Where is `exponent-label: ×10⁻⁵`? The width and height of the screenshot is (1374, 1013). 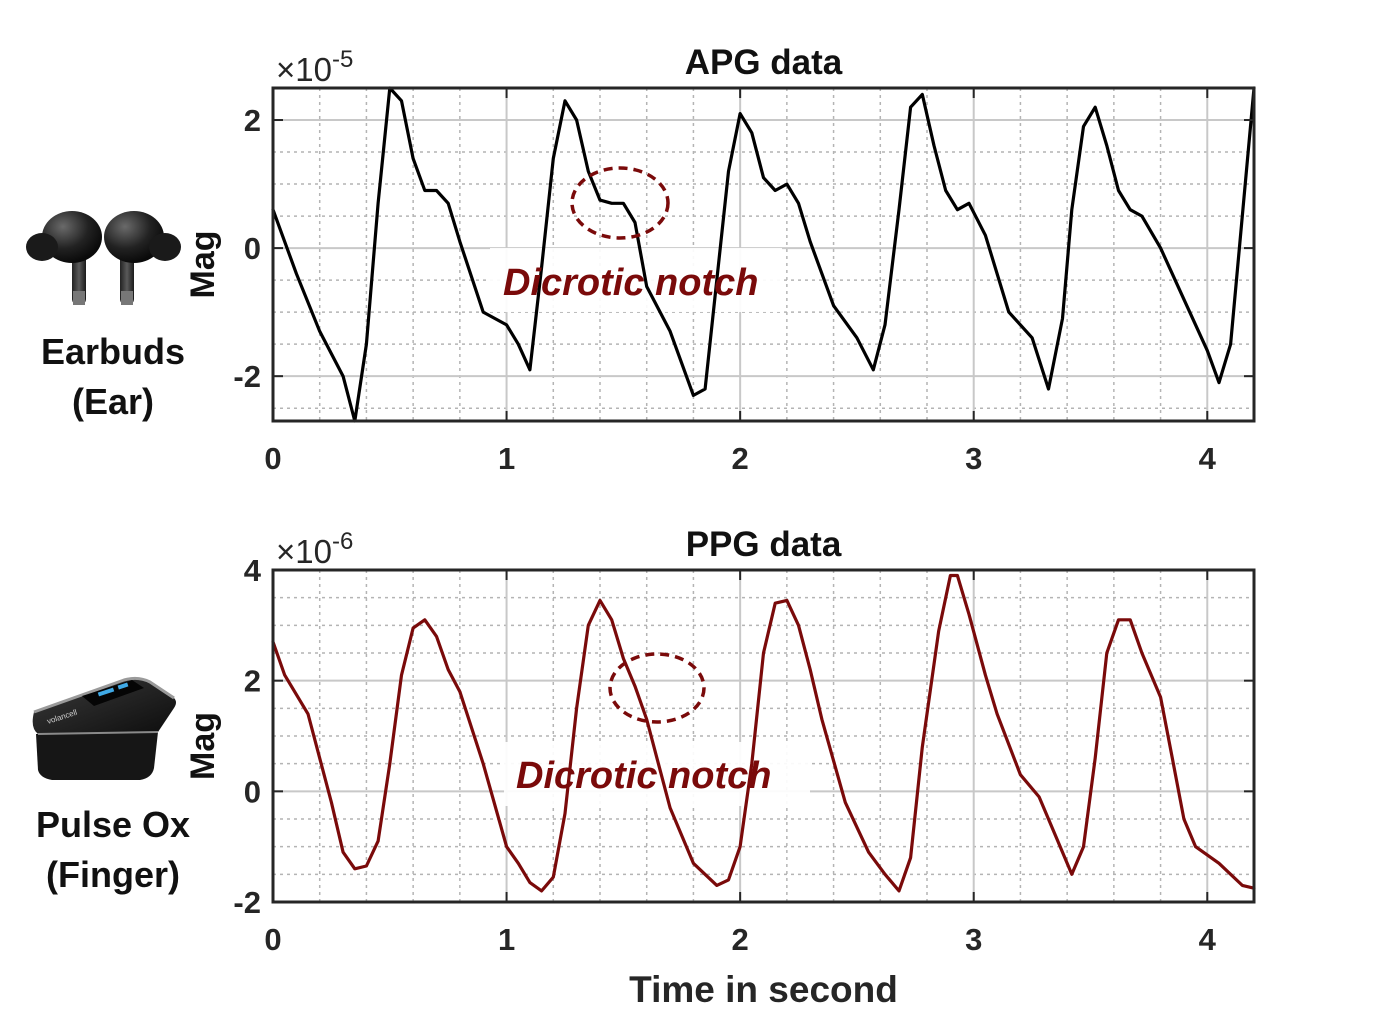
exponent-label: ×10⁻⁵ is located at coordinates (314, 67).